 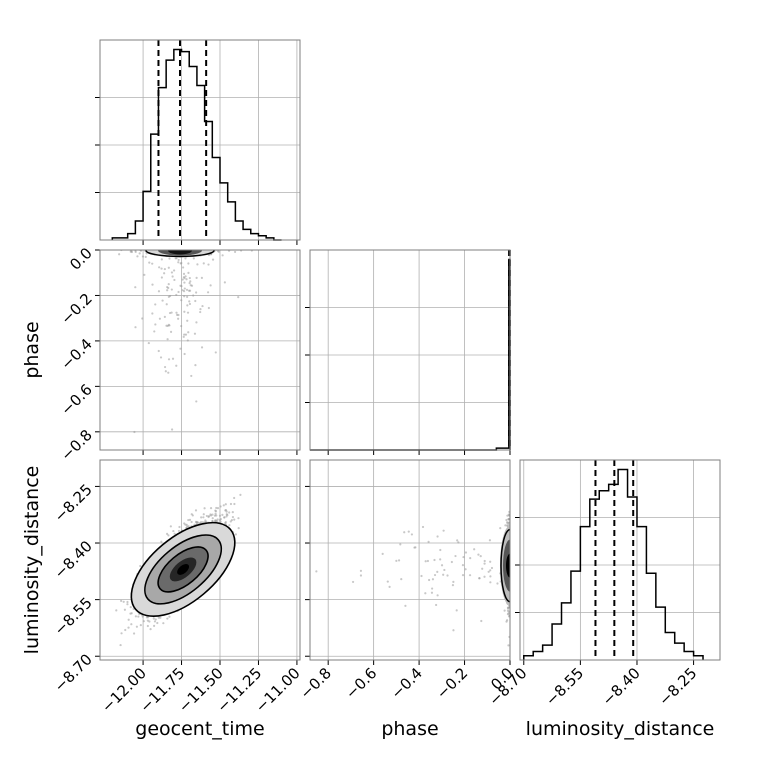 I want to click on geocent-time-histogram-panel, so click(x=198, y=142).